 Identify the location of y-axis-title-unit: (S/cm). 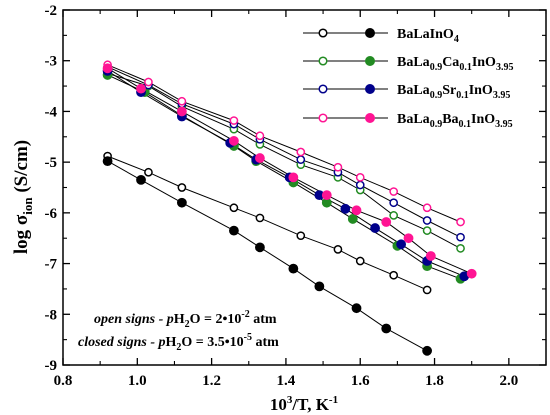
(21, 169).